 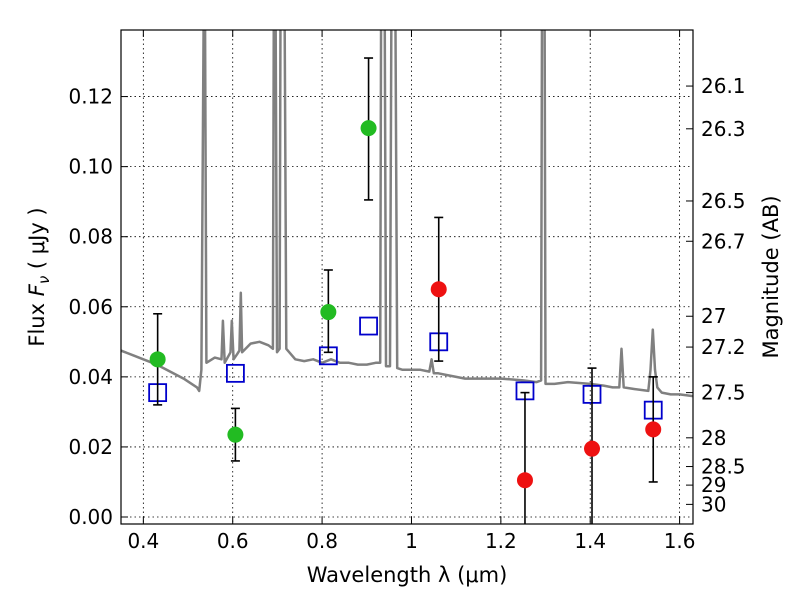 What do you see at coordinates (37, 325) in the screenshot?
I see `y-axis-label-plain: Flux` at bounding box center [37, 325].